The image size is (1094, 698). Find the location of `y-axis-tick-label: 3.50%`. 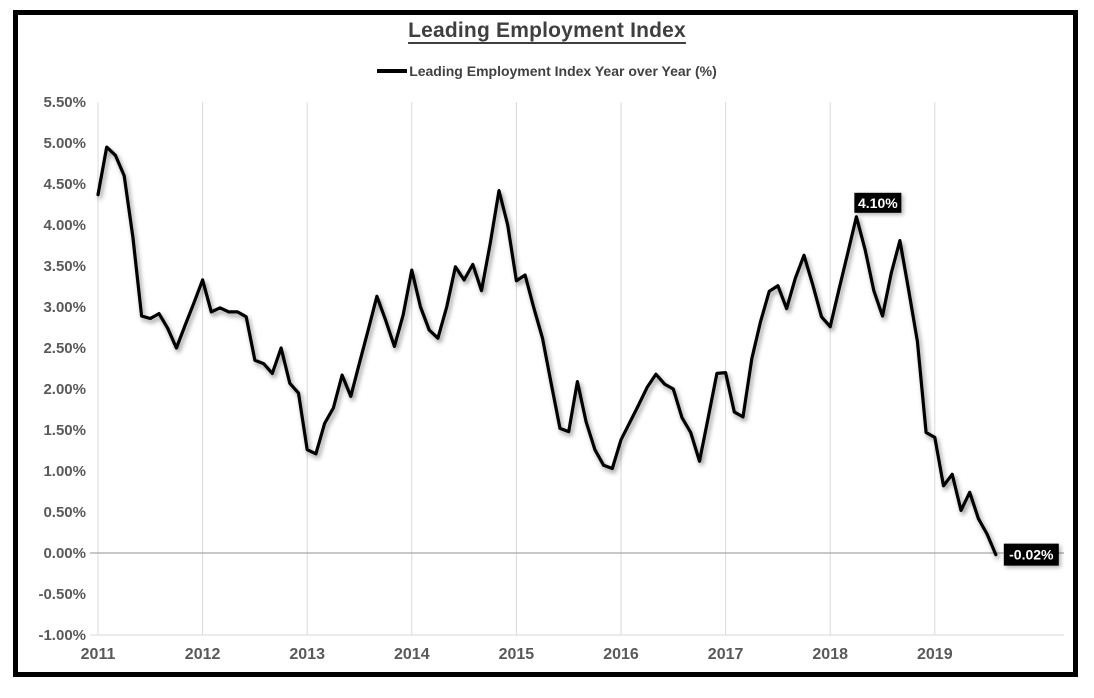

y-axis-tick-label: 3.50% is located at coordinates (64, 266).